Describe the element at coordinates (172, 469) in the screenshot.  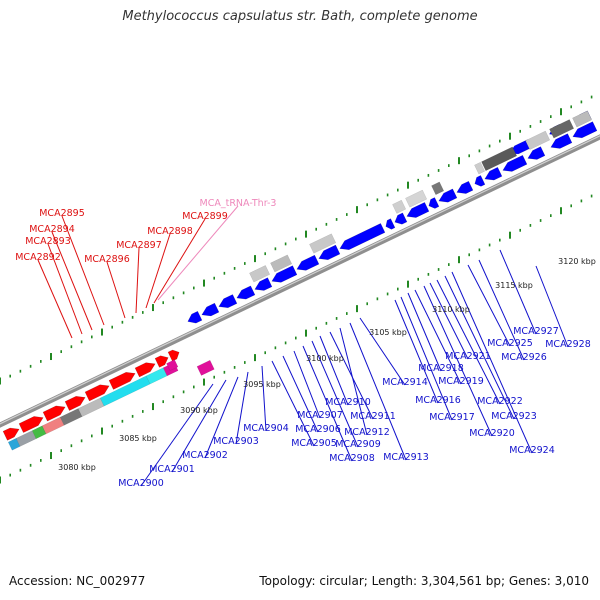
I see `gene-label: MCA2901` at that location.